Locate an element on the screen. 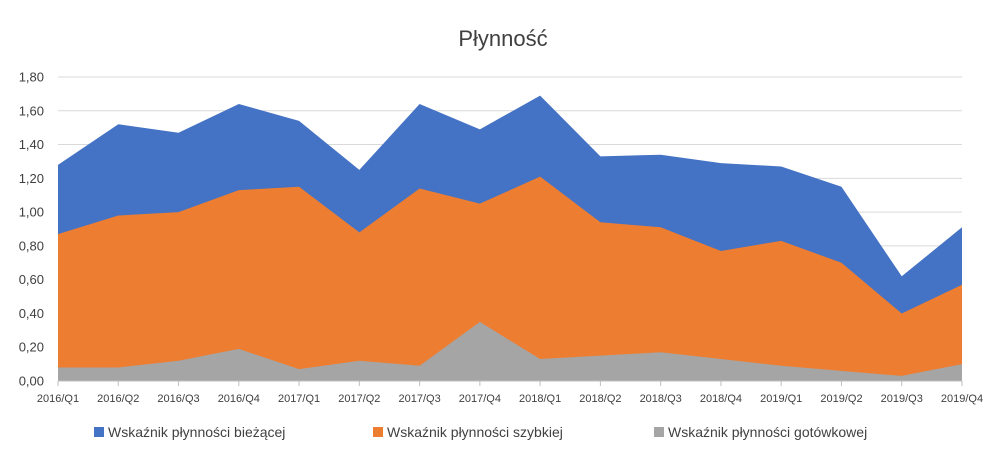  legend-label: Wskaźnik płynności szybkiej is located at coordinates (475, 432).